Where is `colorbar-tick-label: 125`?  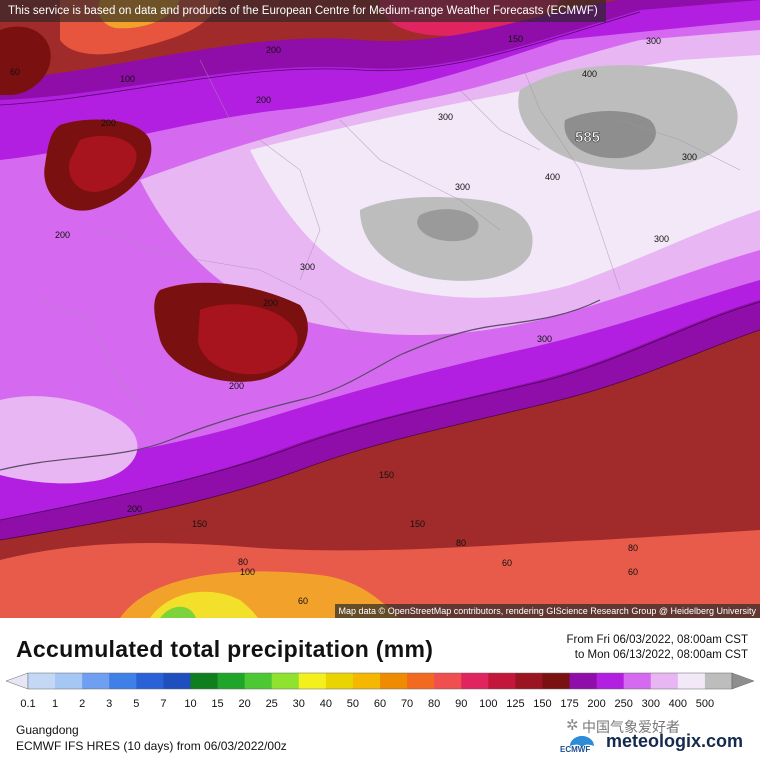 colorbar-tick-label: 125 is located at coordinates (515, 704).